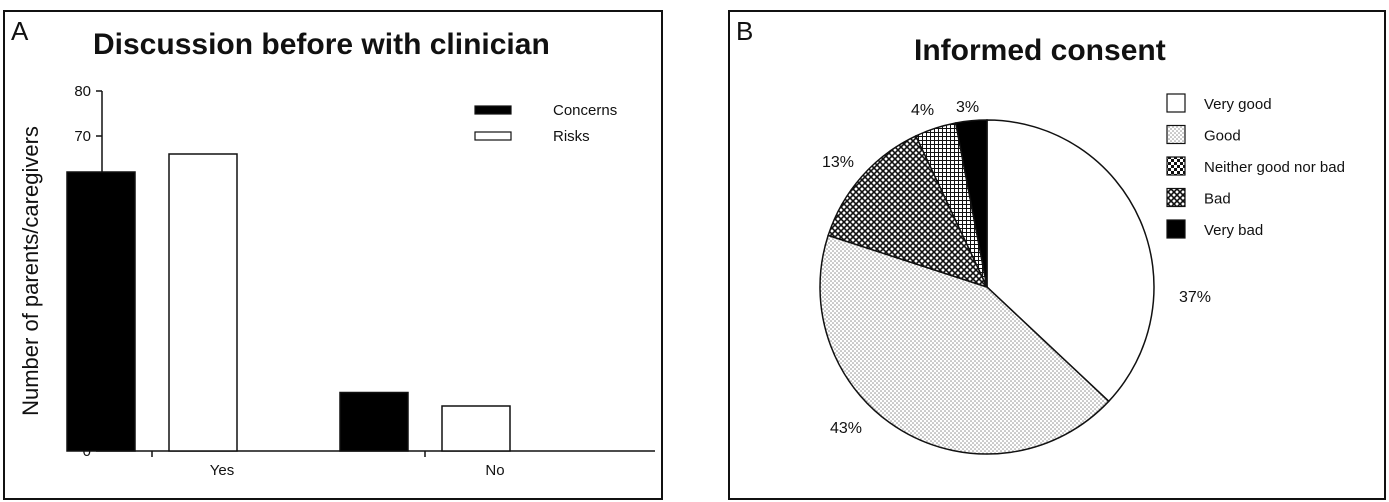 The width and height of the screenshot is (1389, 502). I want to click on legend-label-very-bad: Very bad, so click(1233, 230).